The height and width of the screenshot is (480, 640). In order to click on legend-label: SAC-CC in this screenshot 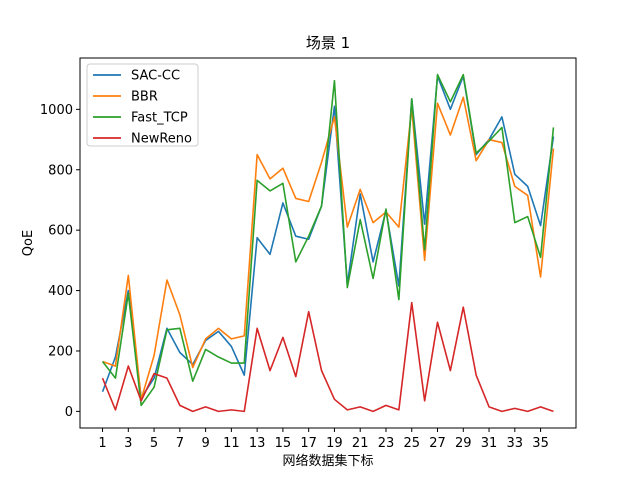, I will do `click(155, 76)`.